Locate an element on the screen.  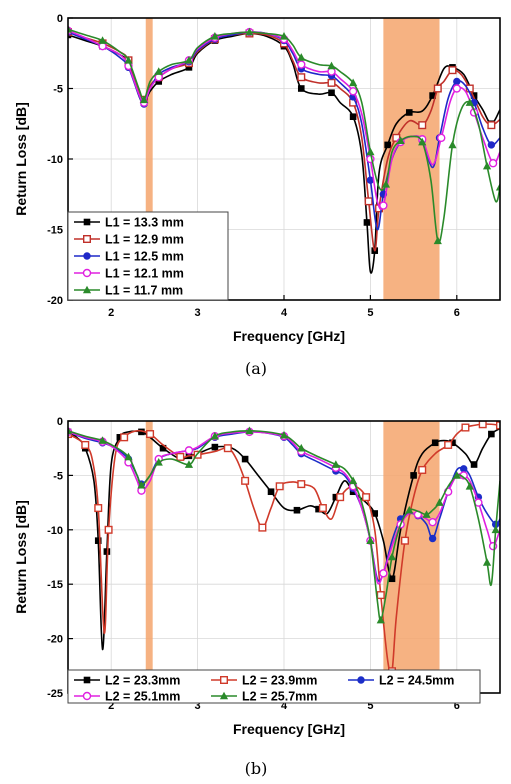
legend-box is located at coordinates (274, 686).